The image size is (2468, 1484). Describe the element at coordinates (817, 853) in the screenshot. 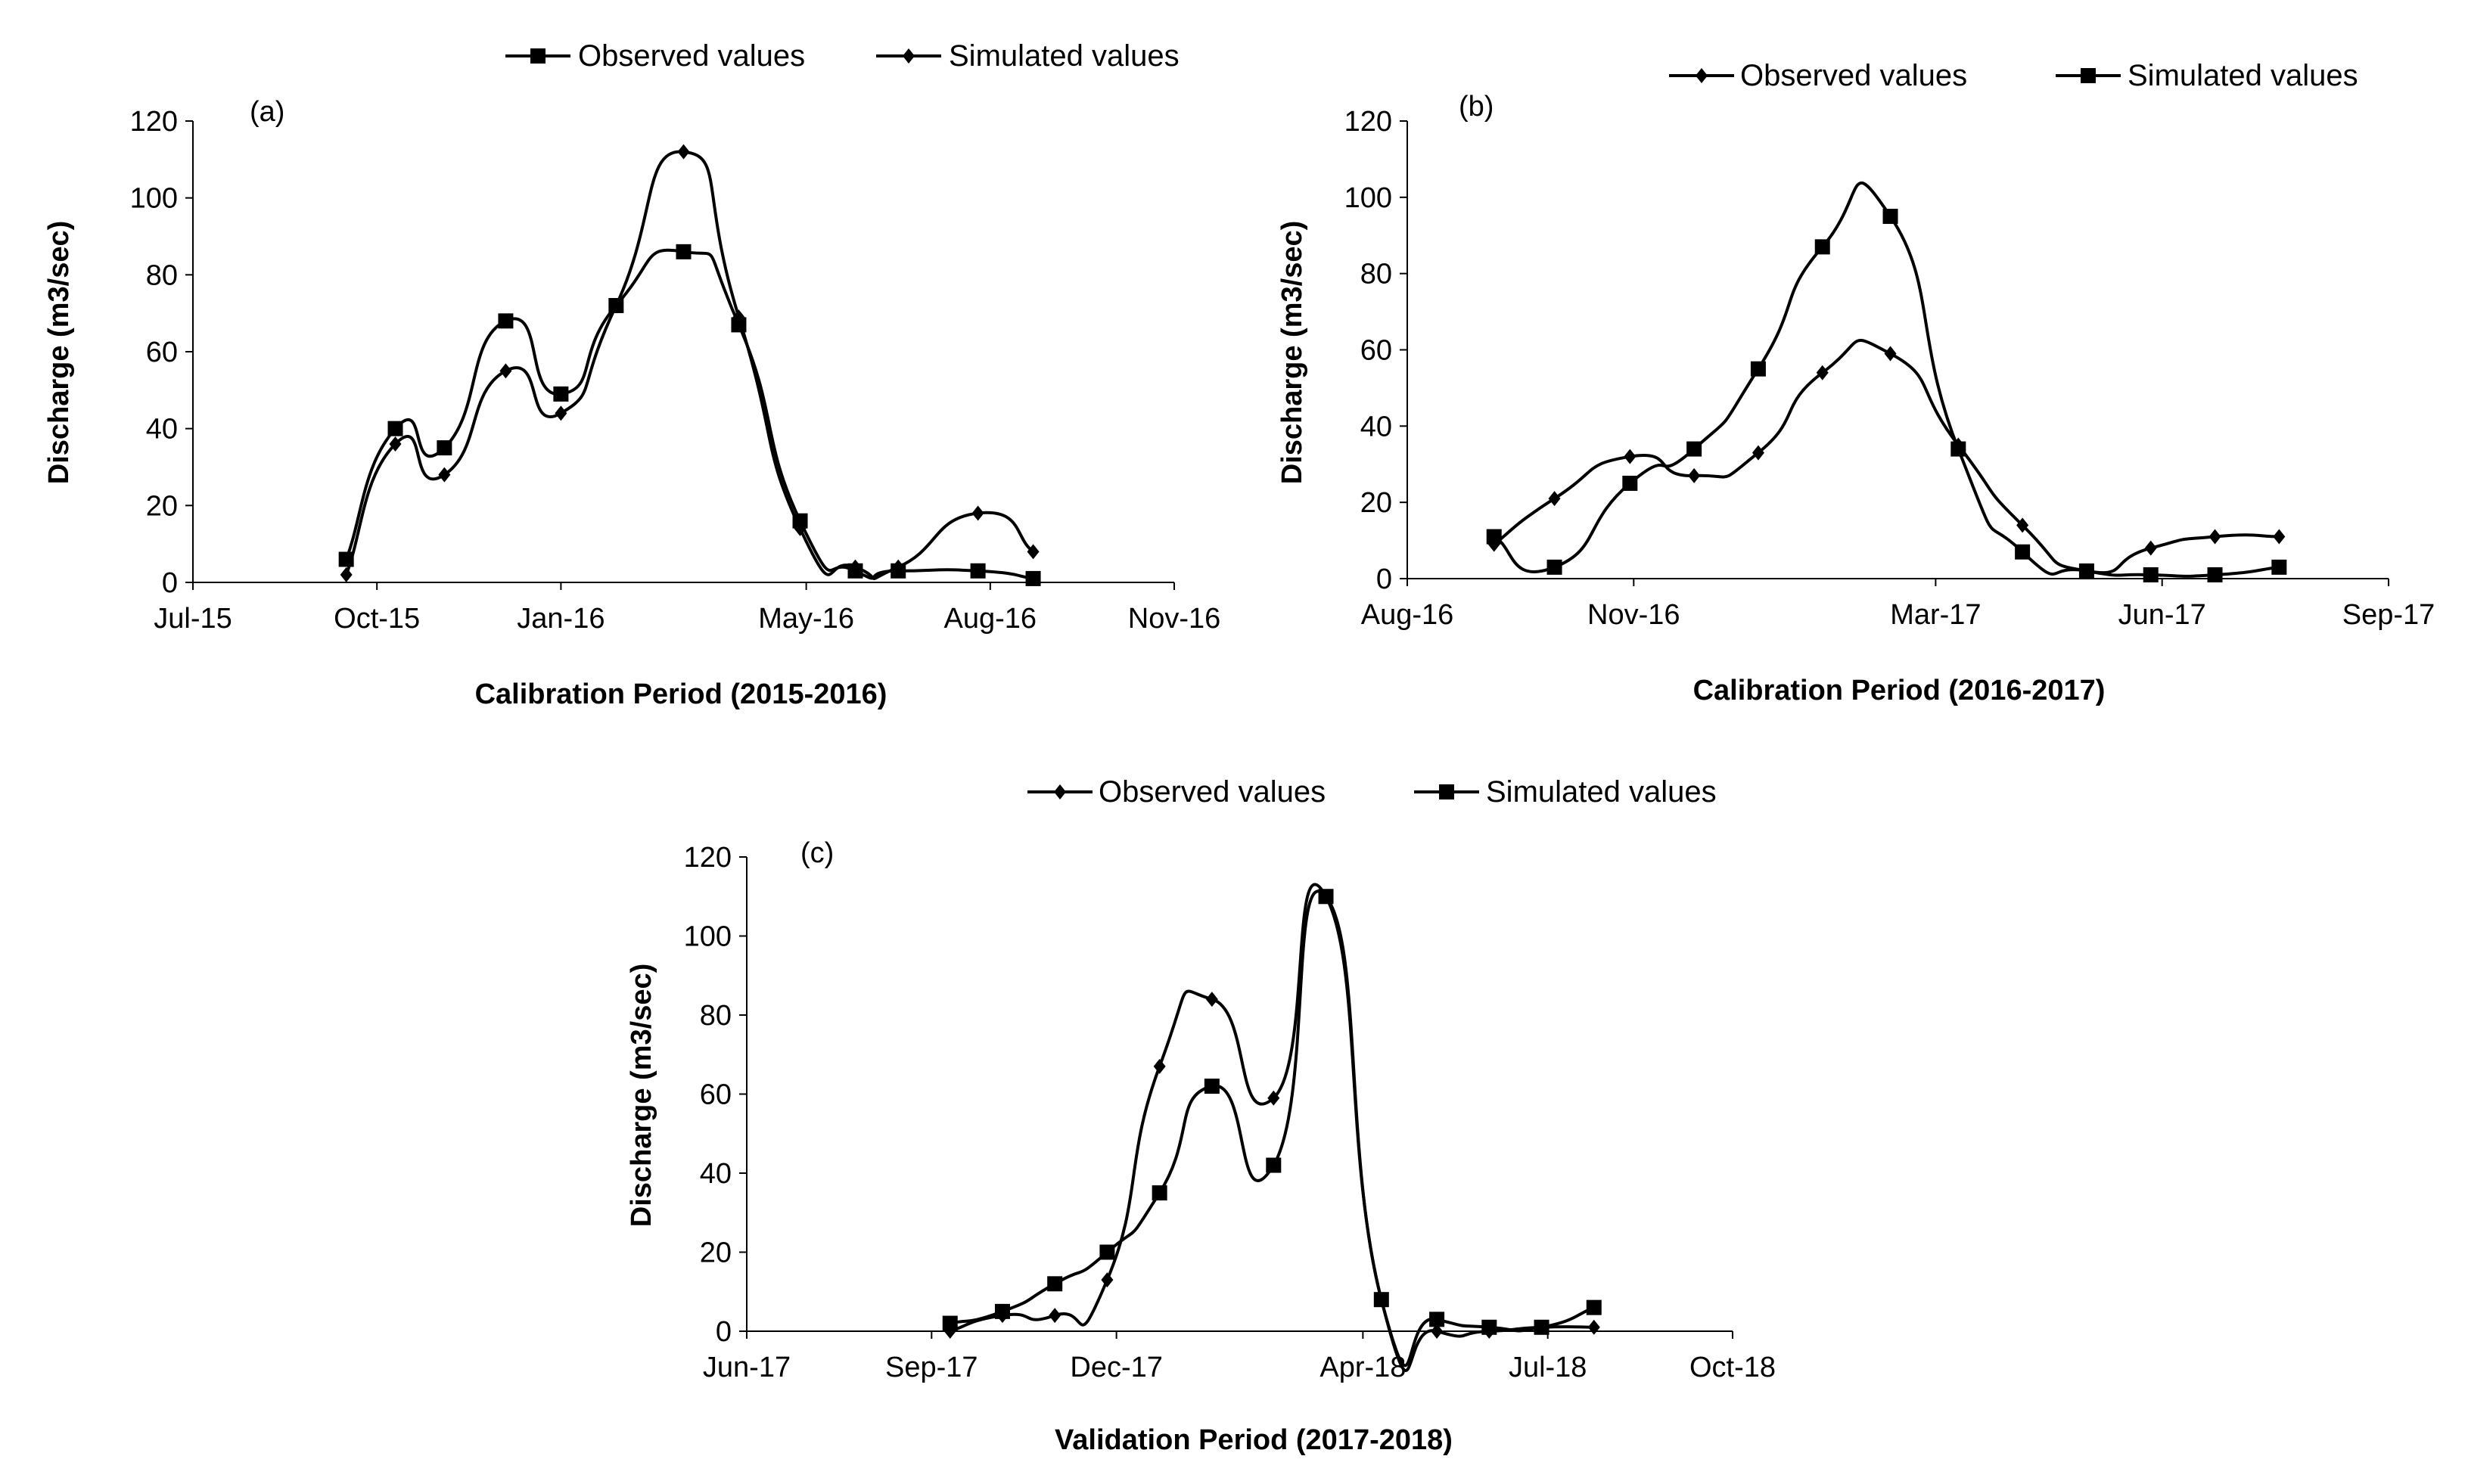

I see `panel-label-c: (c)` at that location.